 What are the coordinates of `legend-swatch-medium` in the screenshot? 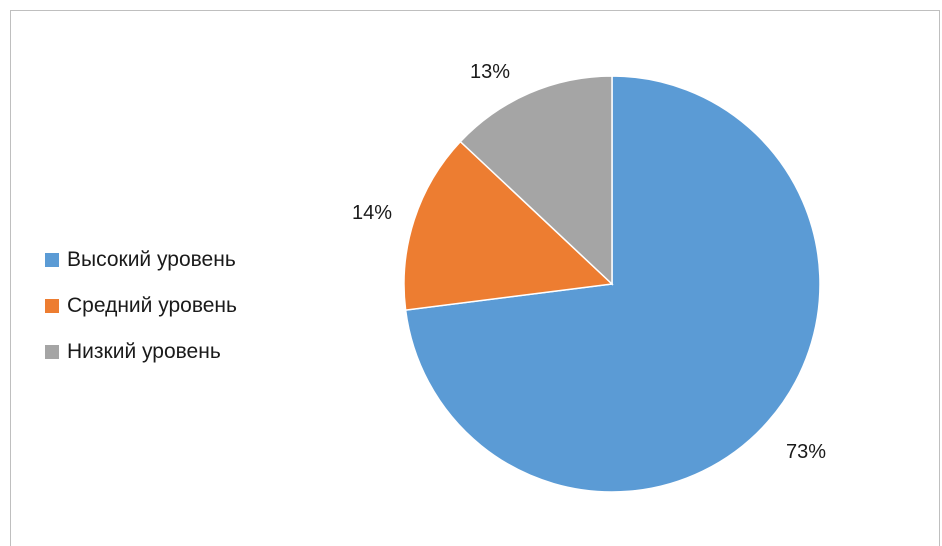 It's located at (52, 306).